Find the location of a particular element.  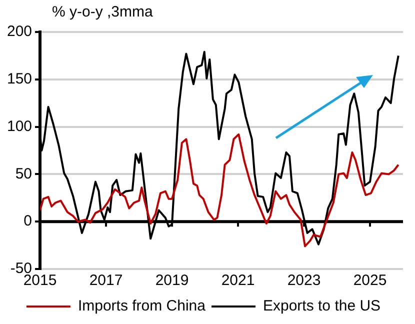

x-tick-label: 2025 is located at coordinates (370, 281).